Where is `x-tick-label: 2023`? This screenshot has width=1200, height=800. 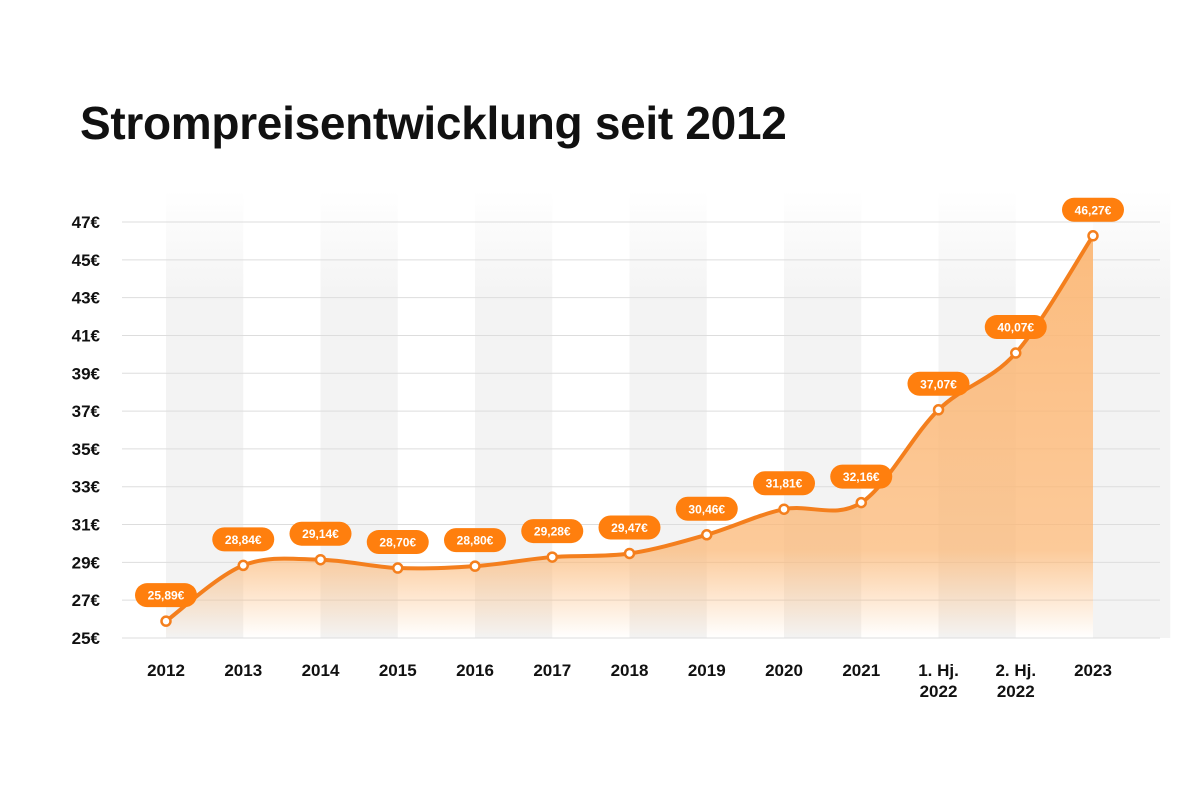
x-tick-label: 2023 is located at coordinates (1093, 670).